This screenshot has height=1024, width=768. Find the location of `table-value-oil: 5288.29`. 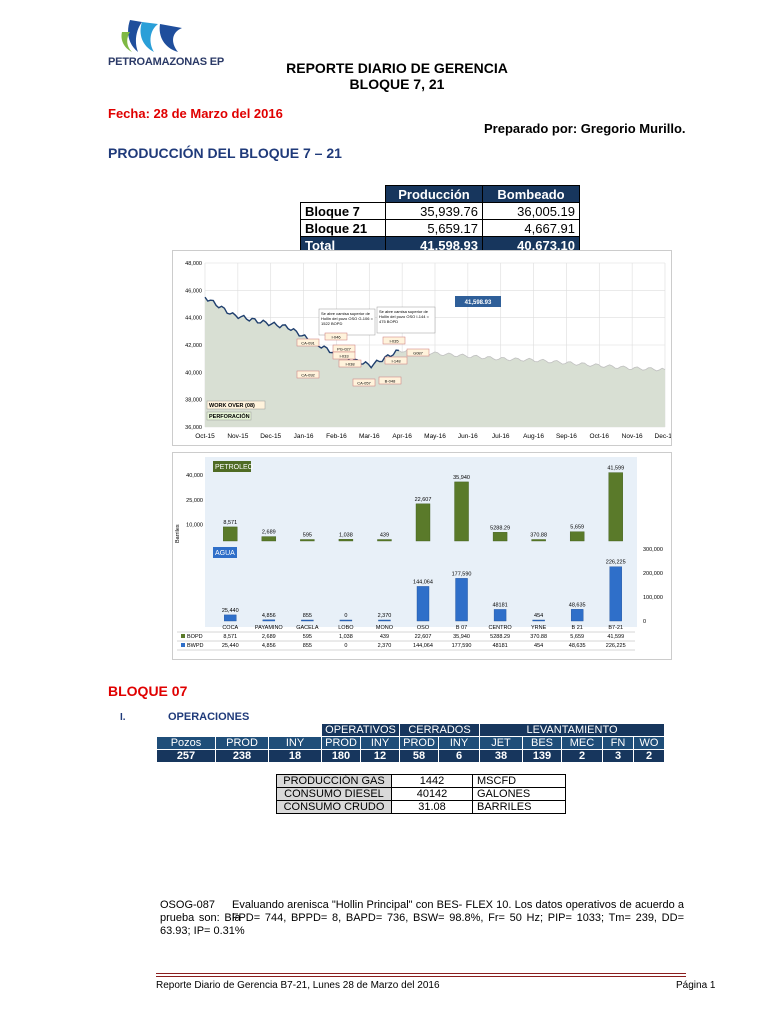

table-value-oil: 5288.29 is located at coordinates (500, 637).